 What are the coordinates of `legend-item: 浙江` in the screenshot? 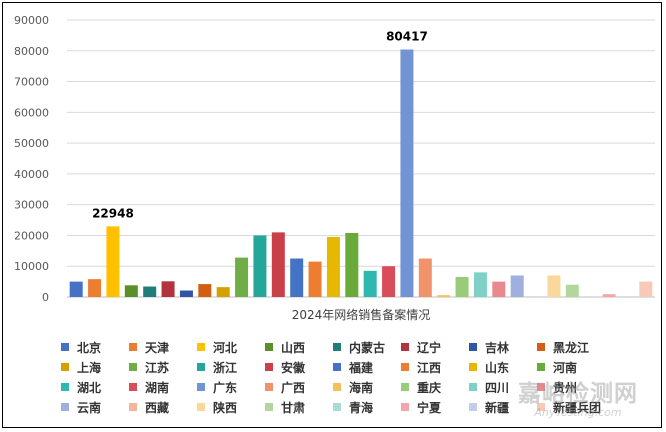 It's located at (231, 367).